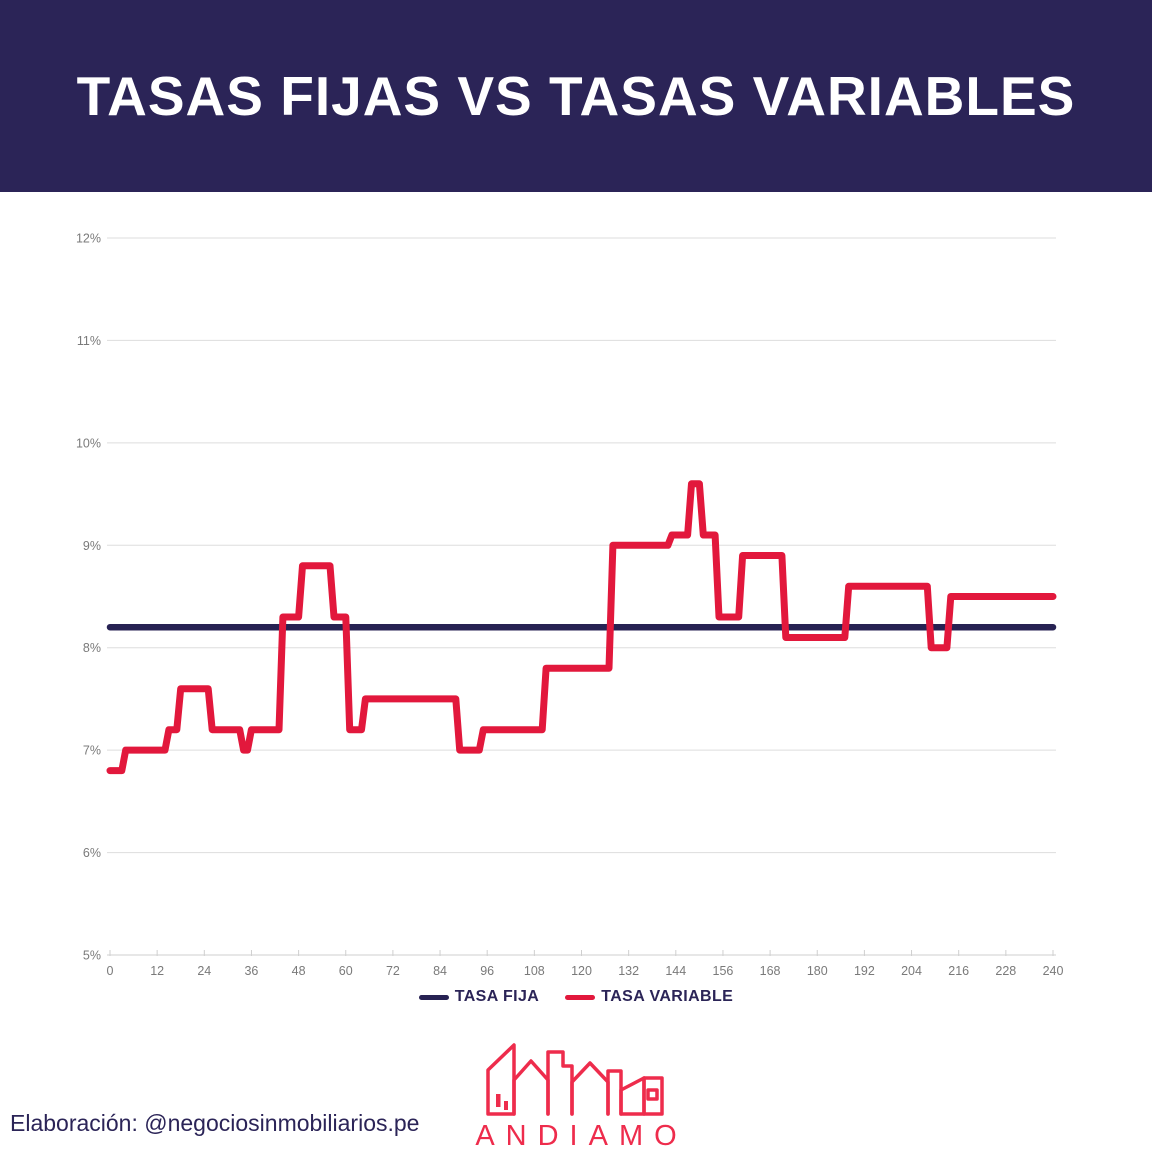  I want to click on chart-legend: TASA FIJA TASA VARIABLE, so click(576, 997).